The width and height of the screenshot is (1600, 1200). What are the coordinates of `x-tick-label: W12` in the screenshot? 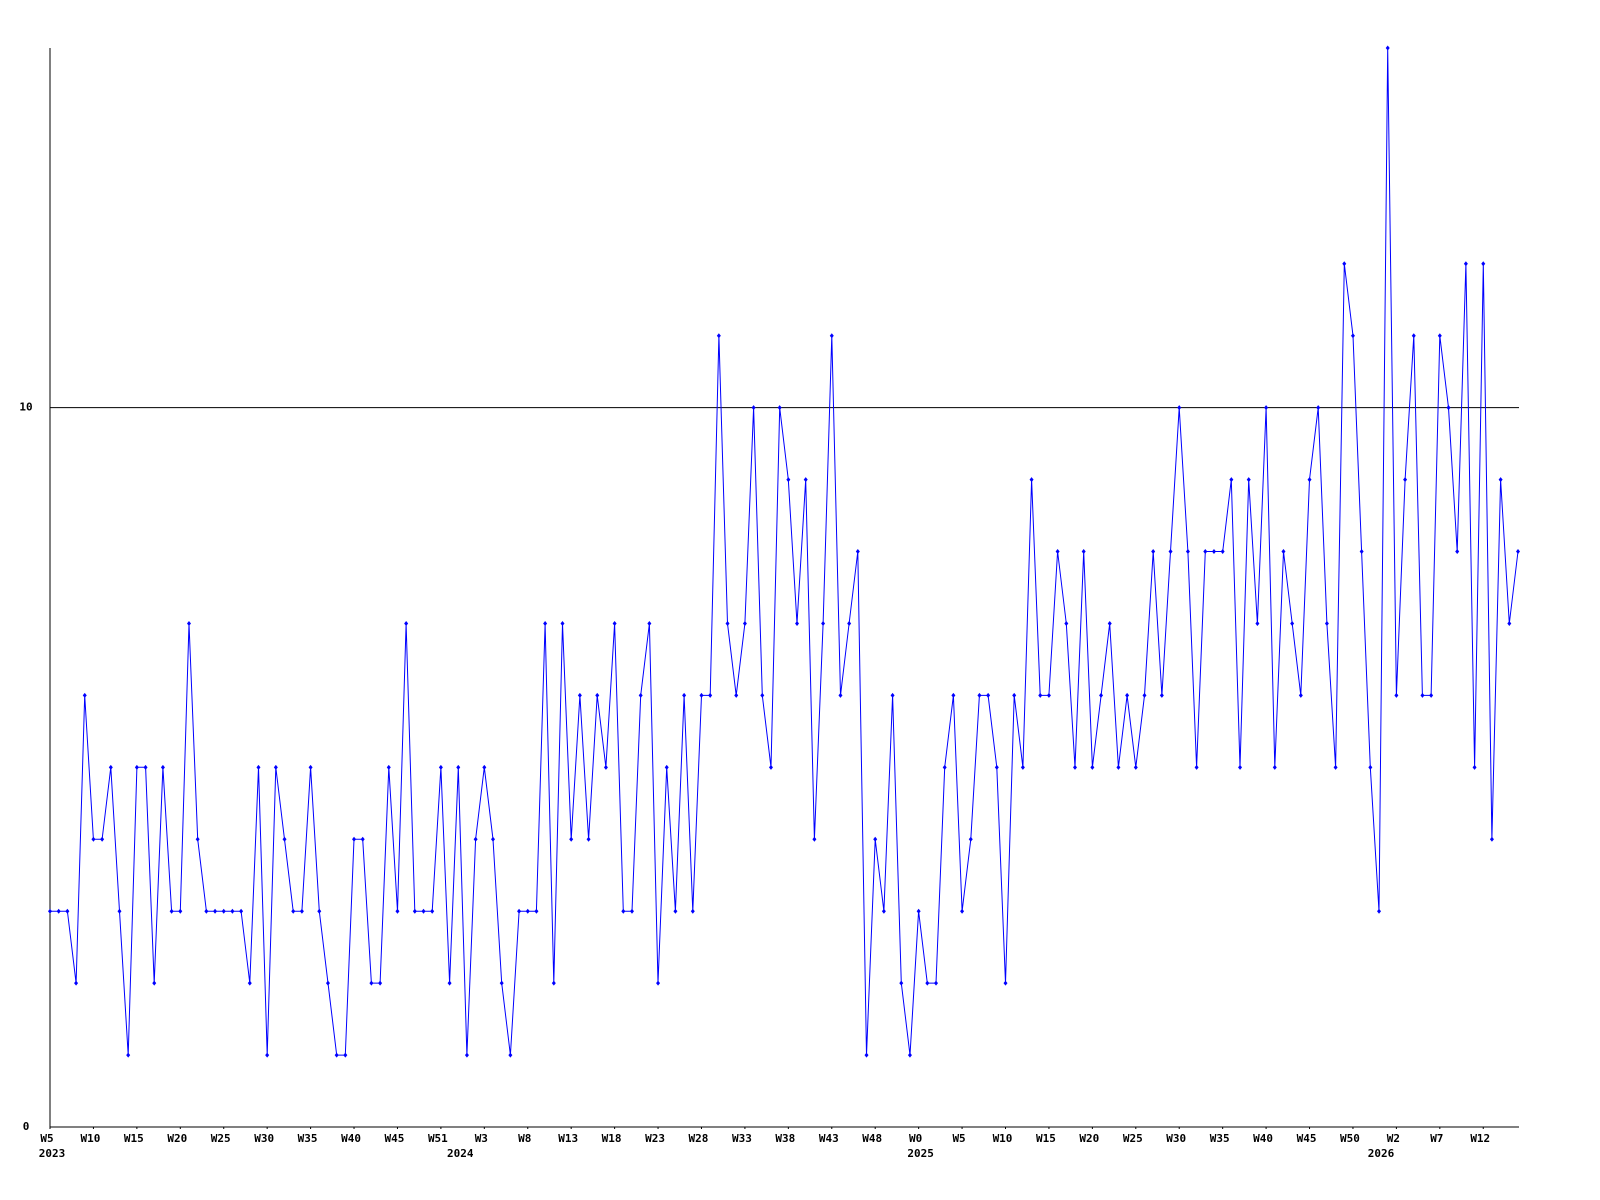 It's located at (1480, 1138).